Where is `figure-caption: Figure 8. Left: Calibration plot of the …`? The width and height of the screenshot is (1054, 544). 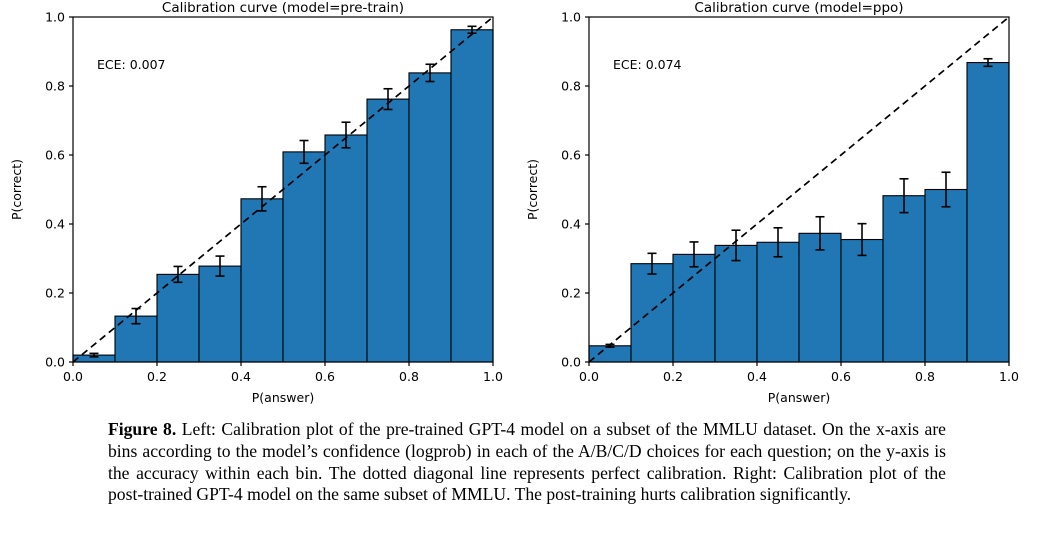 figure-caption: Figure 8. Left: Calibration plot of the … is located at coordinates (527, 462).